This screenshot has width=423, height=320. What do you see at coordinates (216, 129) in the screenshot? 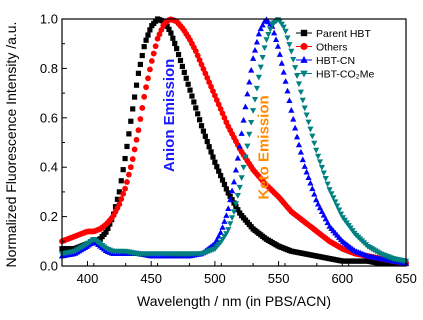
I see `annotations: Anion Emission Keto Emission` at bounding box center [216, 129].